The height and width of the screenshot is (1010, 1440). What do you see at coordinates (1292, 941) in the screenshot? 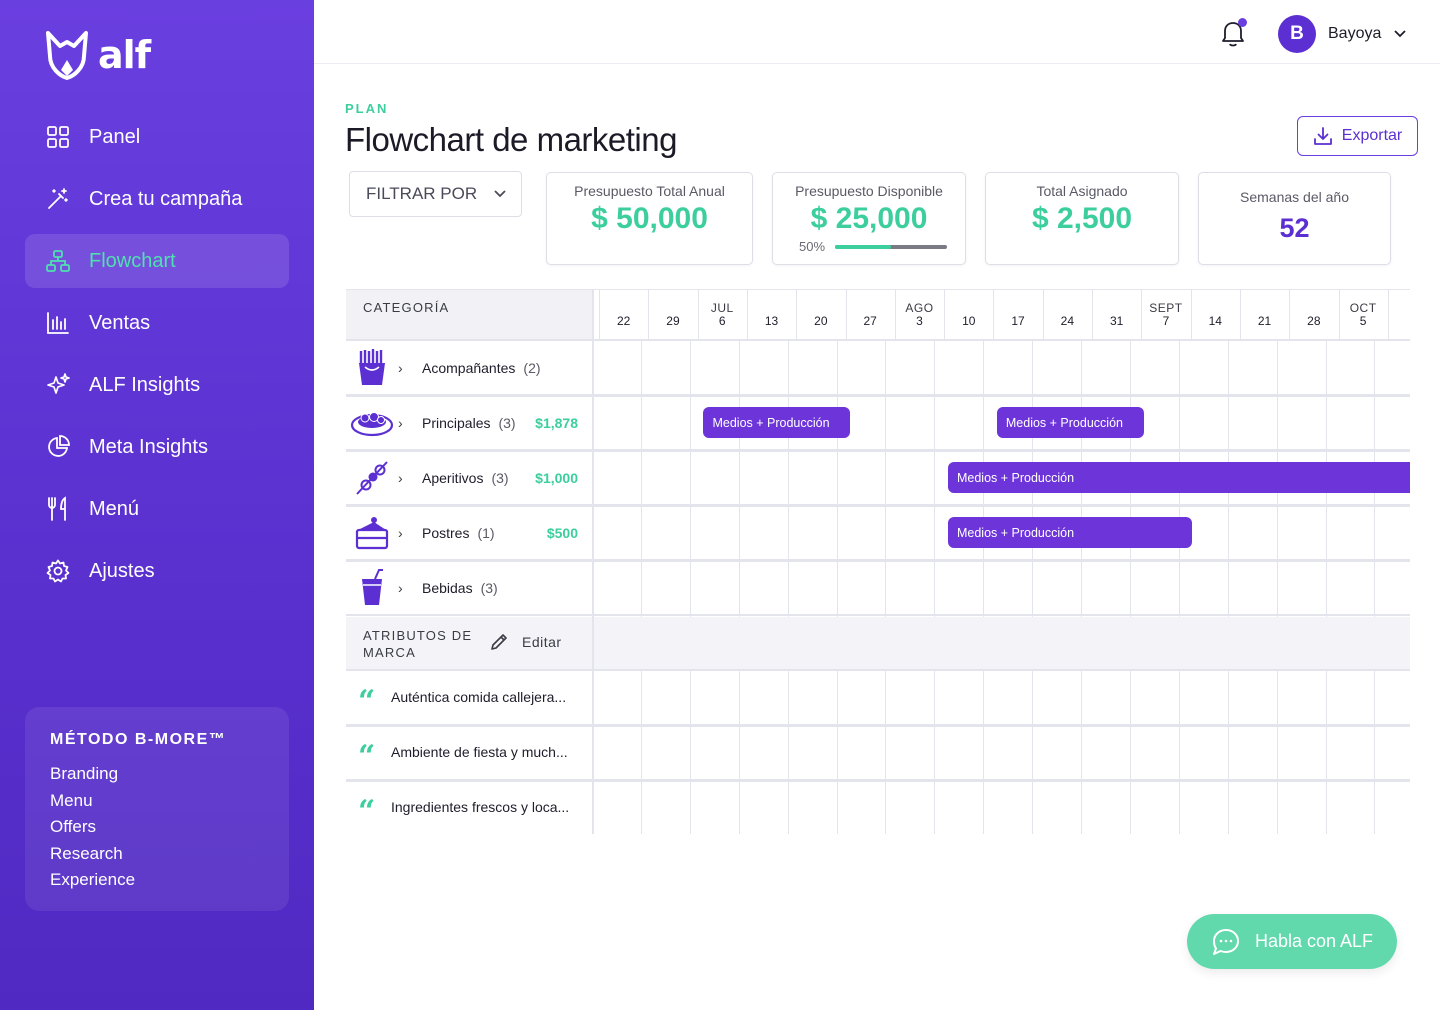
I see `chat-button: Habla con ALF` at bounding box center [1292, 941].